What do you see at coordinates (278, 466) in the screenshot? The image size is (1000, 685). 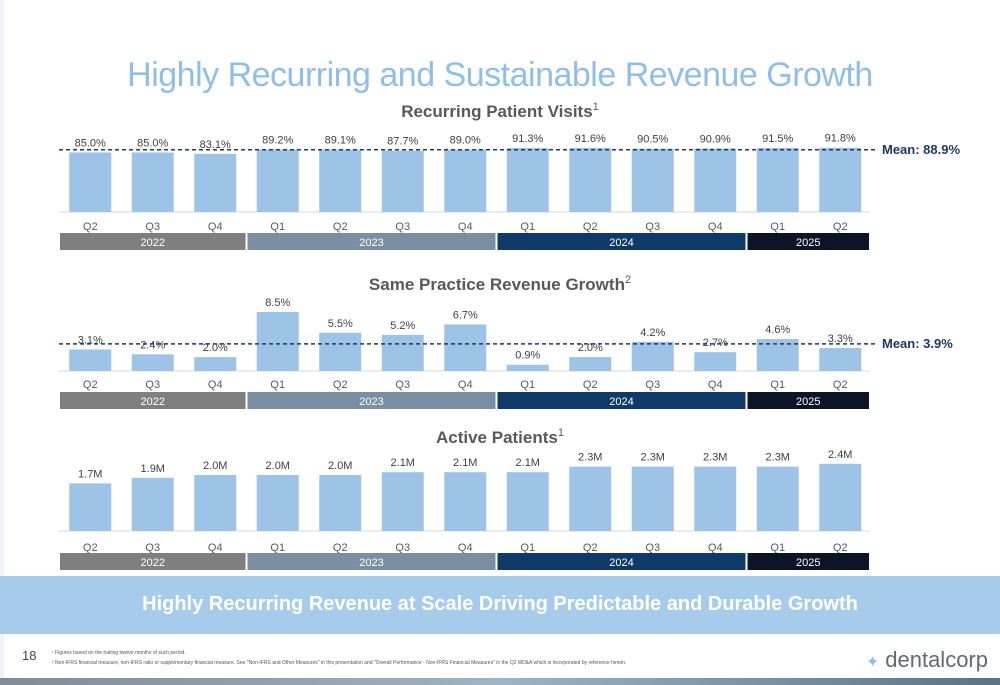 I see `data-label-4: 2.0M` at bounding box center [278, 466].